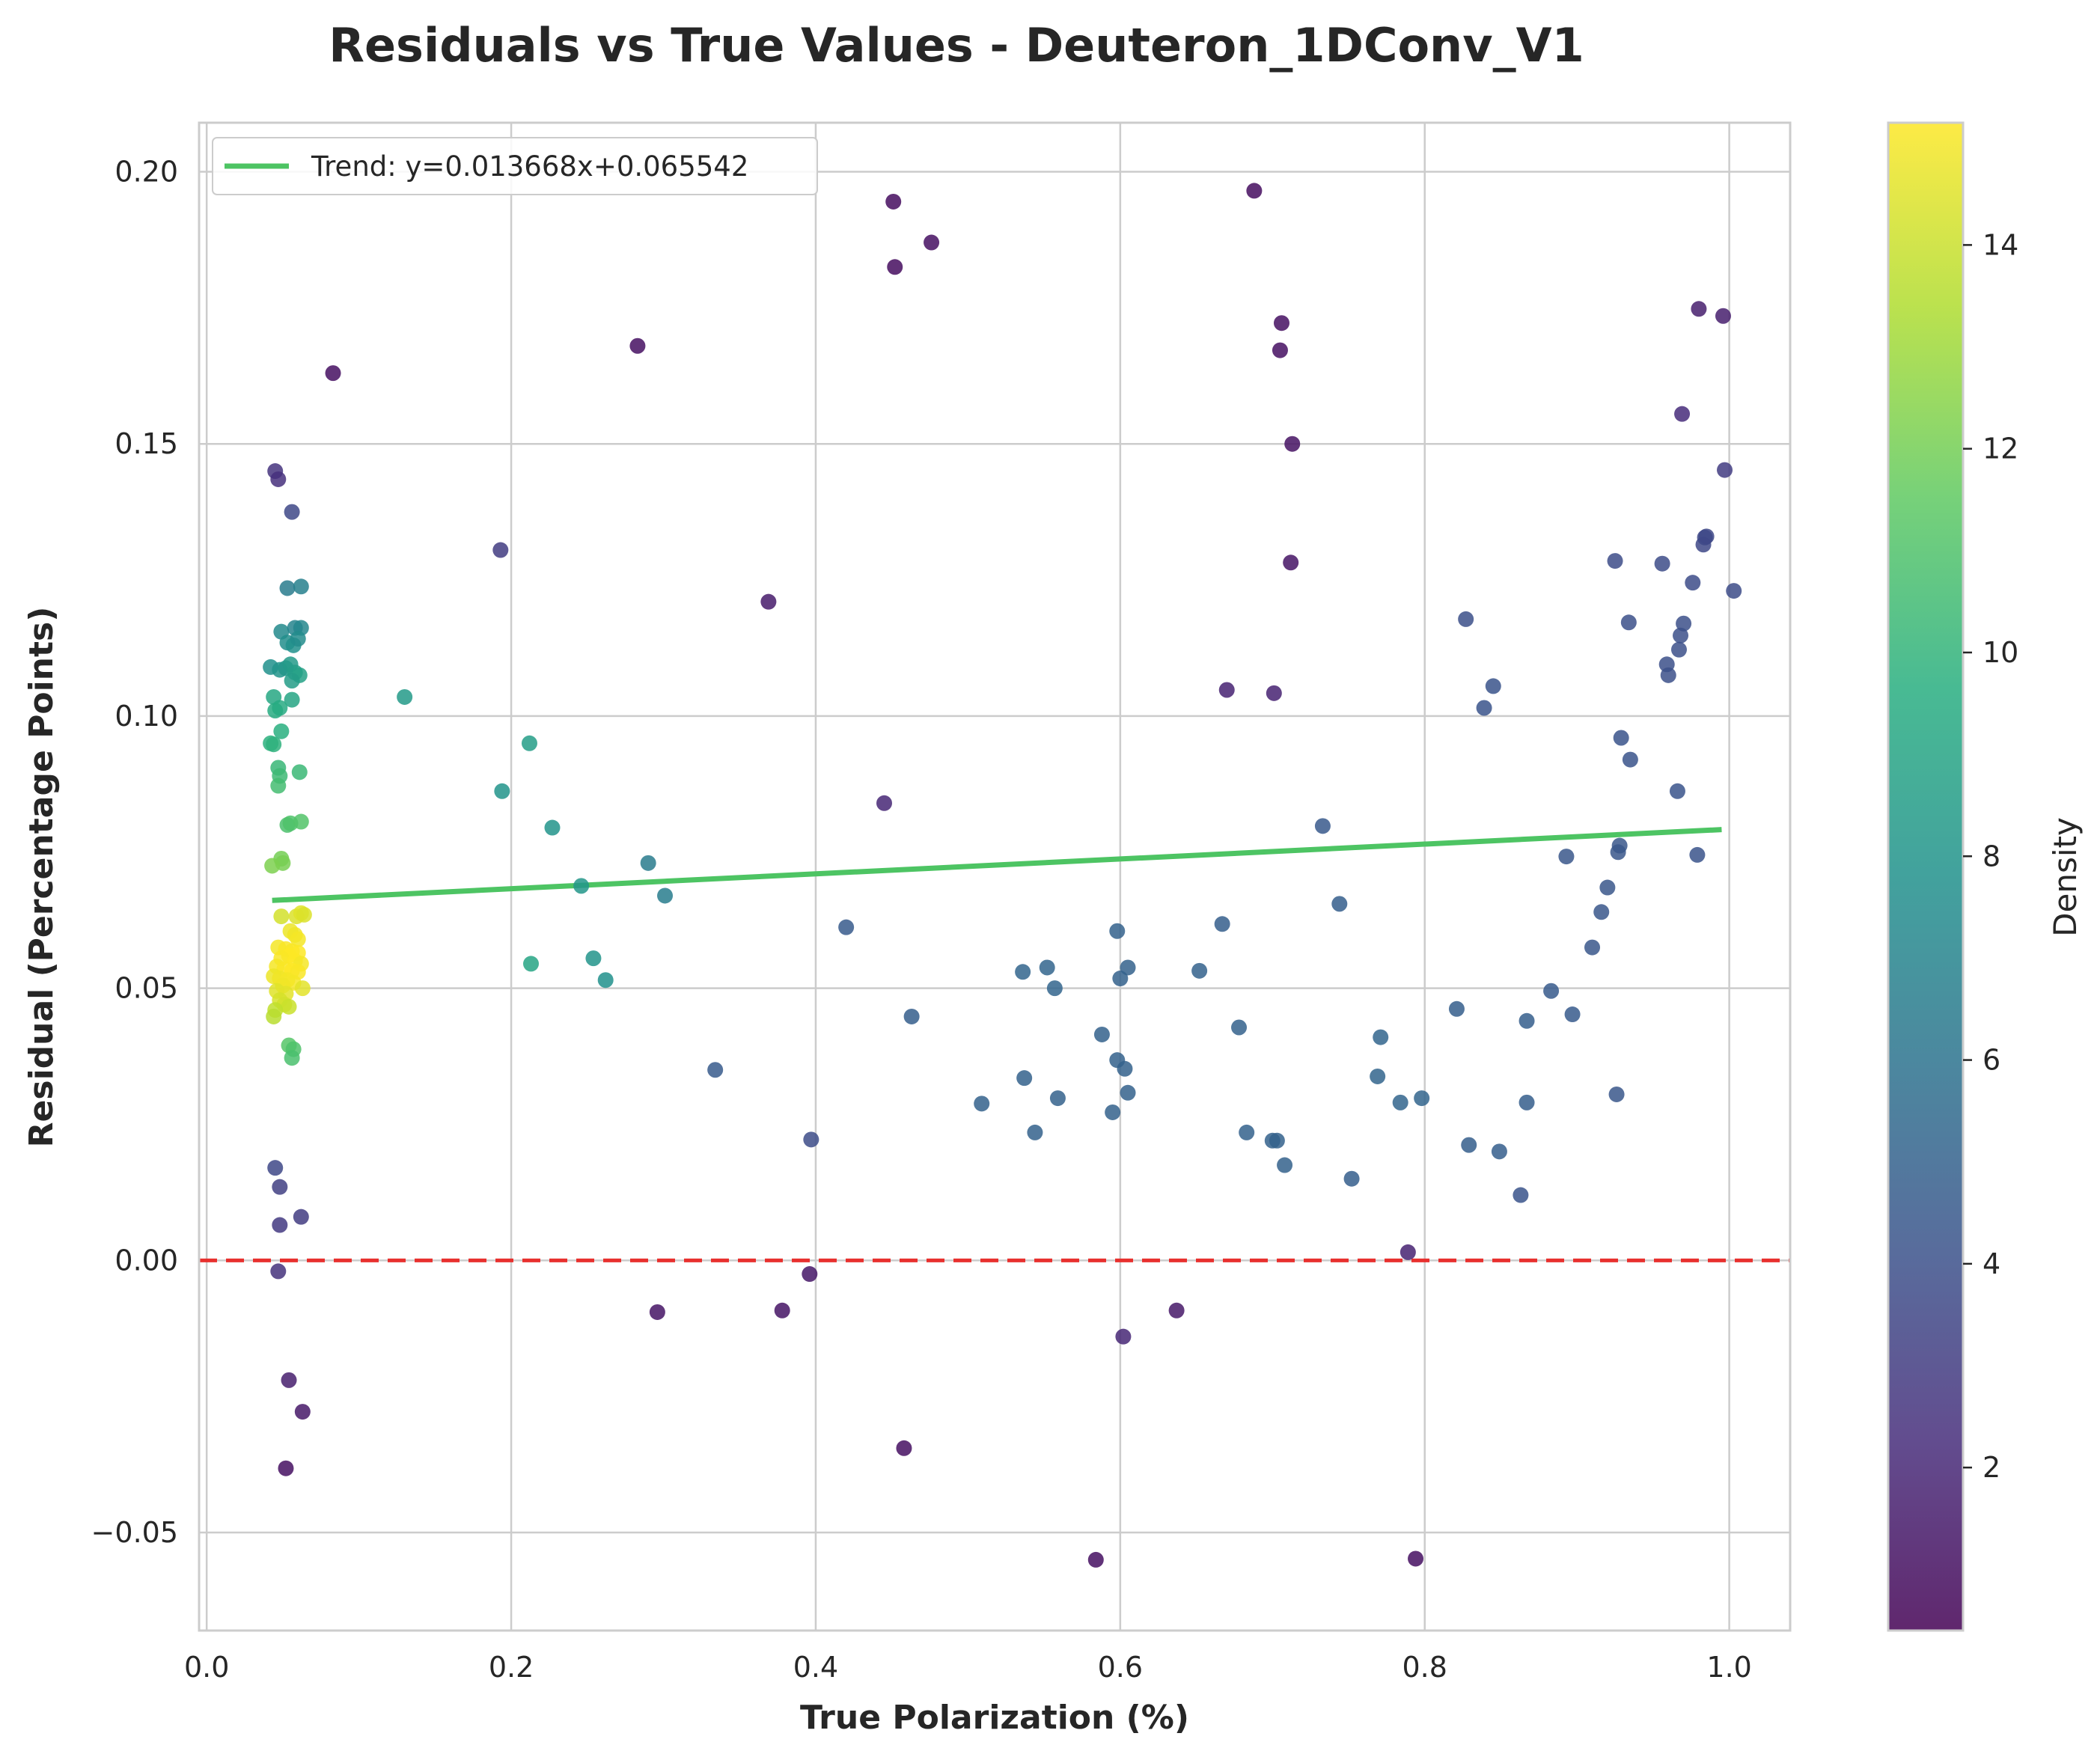 Image resolution: width=2100 pixels, height=1760 pixels. What do you see at coordinates (1728, 1667) in the screenshot?
I see `x-tick-label: 1.0` at bounding box center [1728, 1667].